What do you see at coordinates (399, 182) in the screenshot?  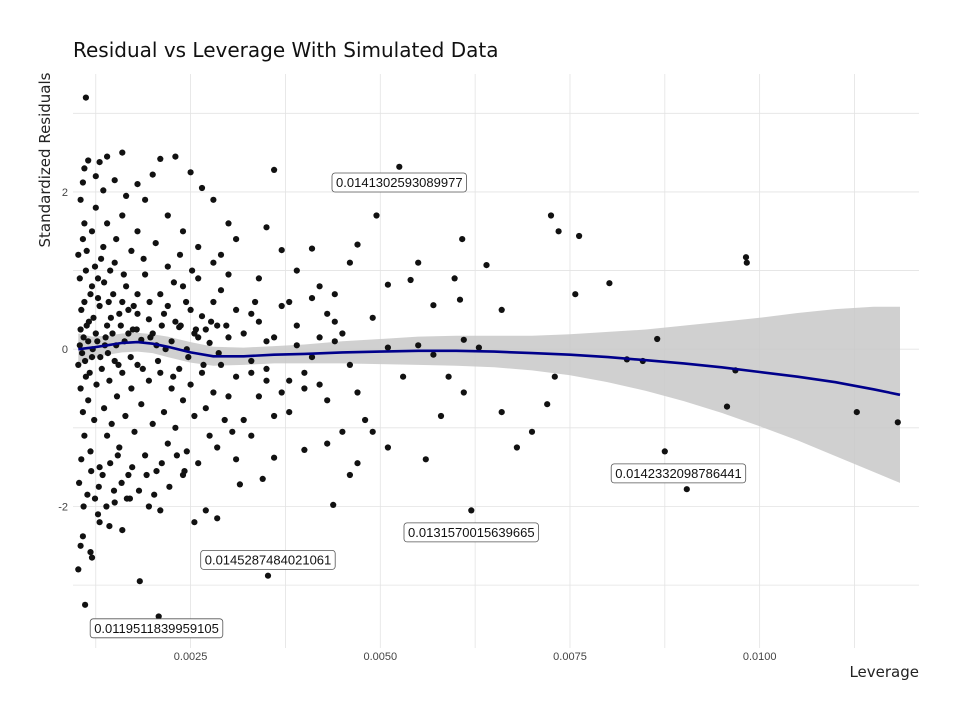 I see `annotation-text: 0.0141302593089977` at bounding box center [399, 182].